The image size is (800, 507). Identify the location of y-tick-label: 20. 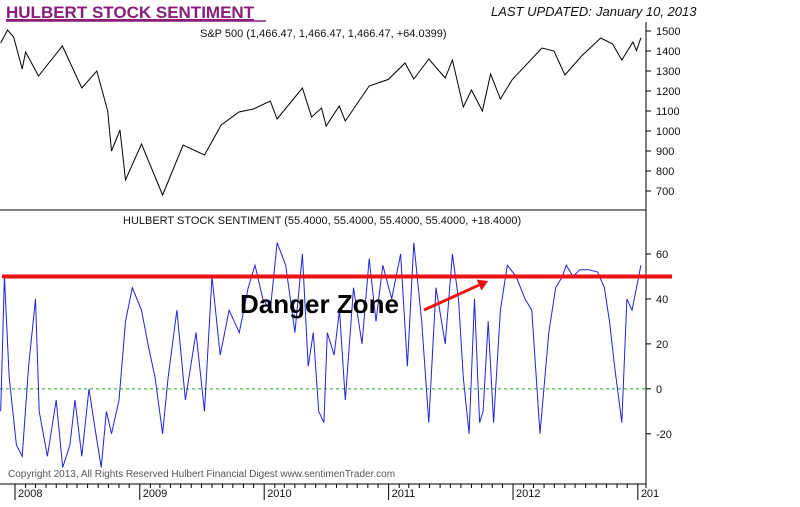
(662, 345).